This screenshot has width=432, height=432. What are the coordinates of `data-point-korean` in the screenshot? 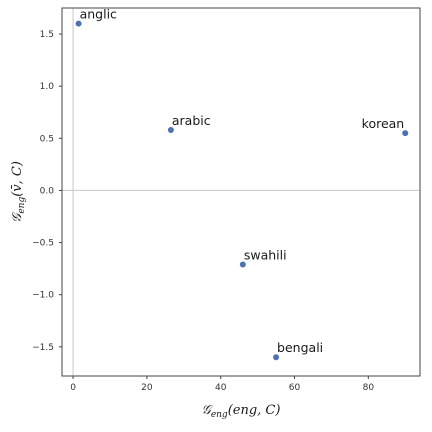 It's located at (405, 133).